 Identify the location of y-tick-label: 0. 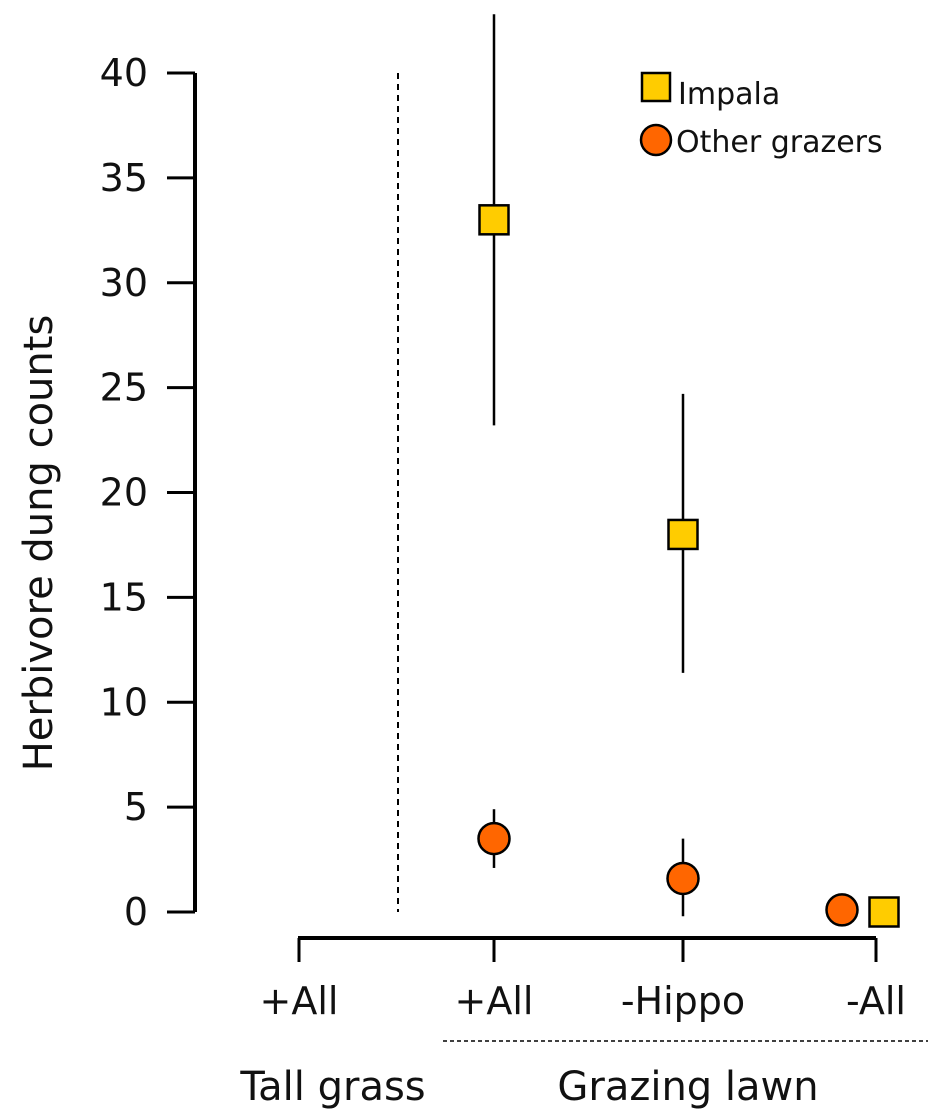
(136, 912).